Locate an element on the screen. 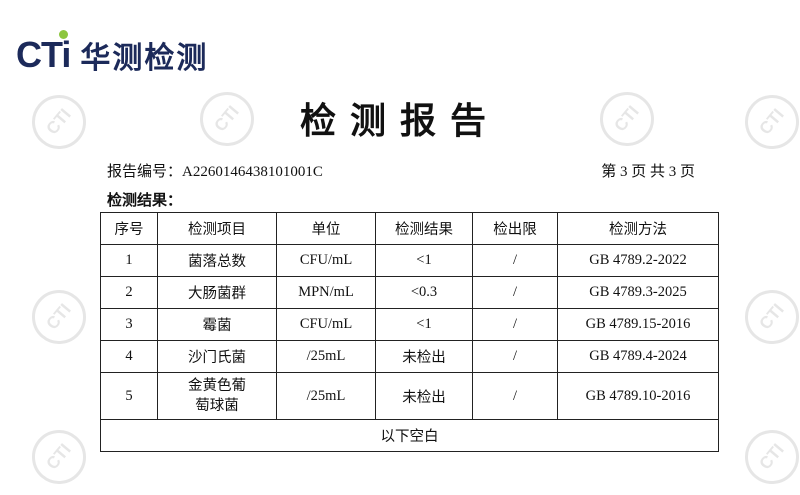 The image size is (800, 495). table-footer-row: 以下空白 is located at coordinates (409, 435).